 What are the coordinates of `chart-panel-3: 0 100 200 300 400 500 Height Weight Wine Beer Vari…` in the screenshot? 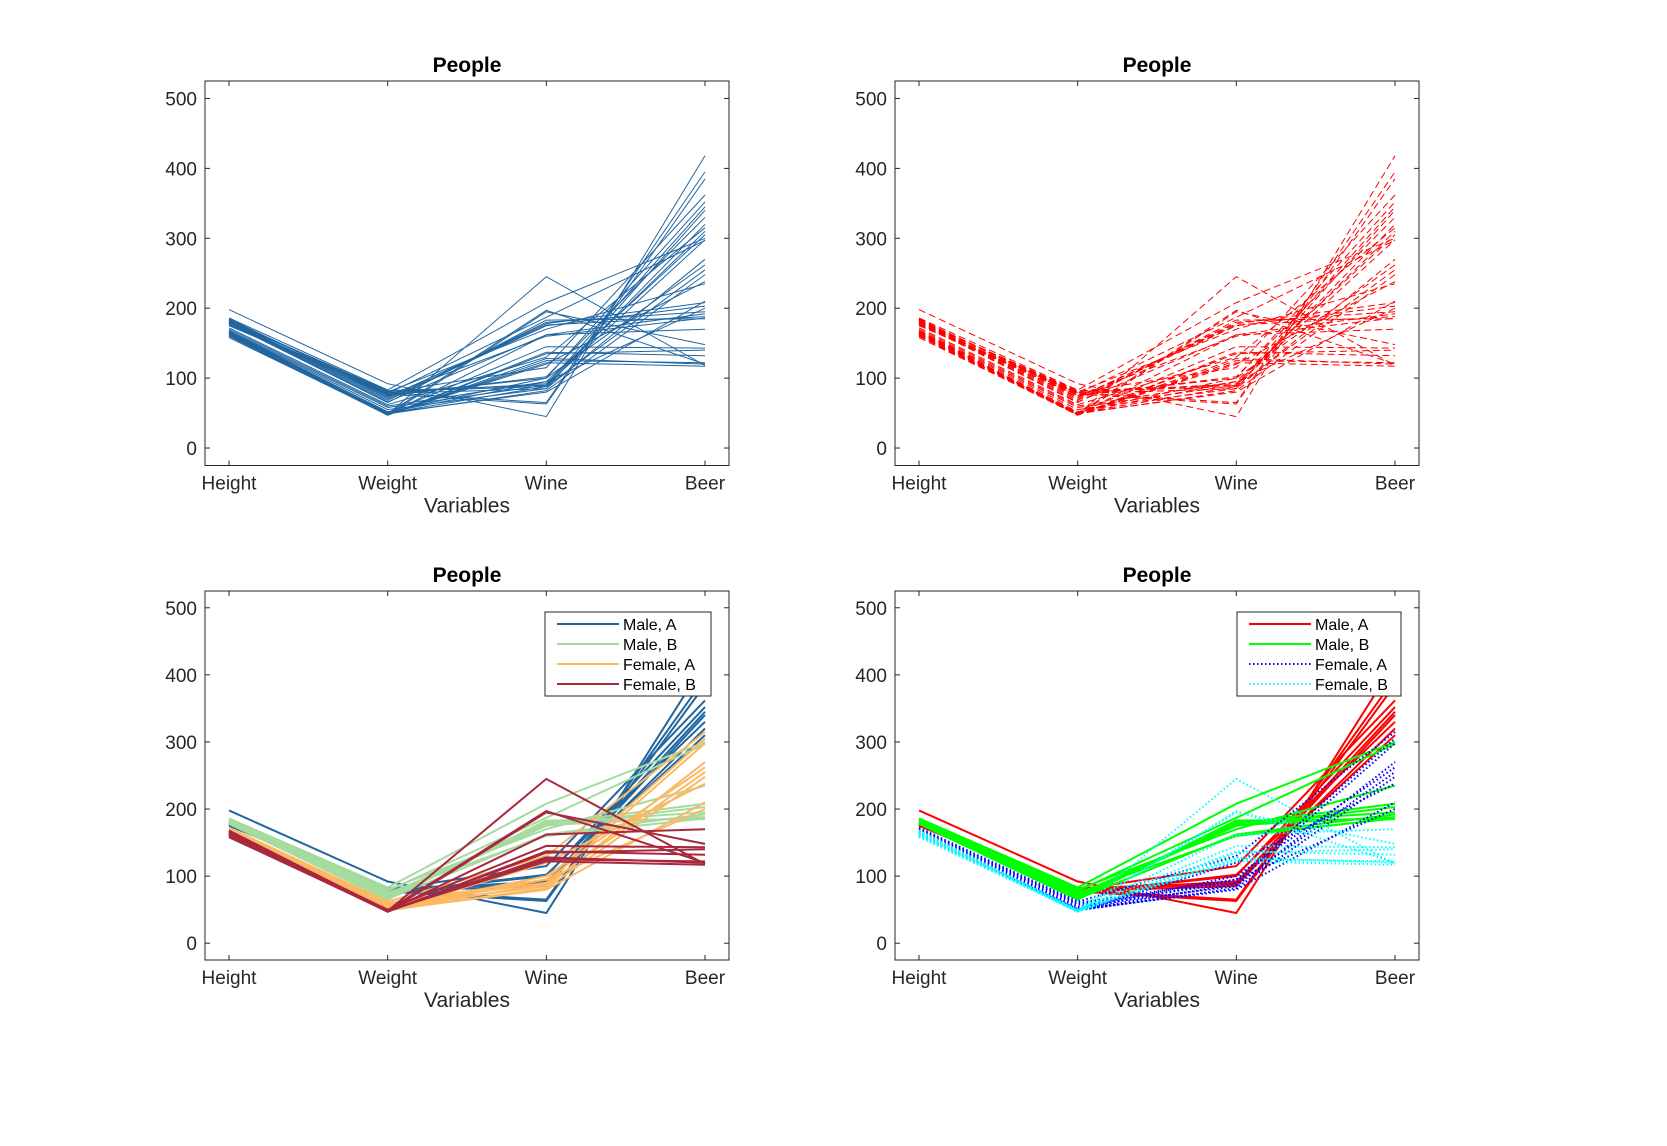 It's located at (447, 788).